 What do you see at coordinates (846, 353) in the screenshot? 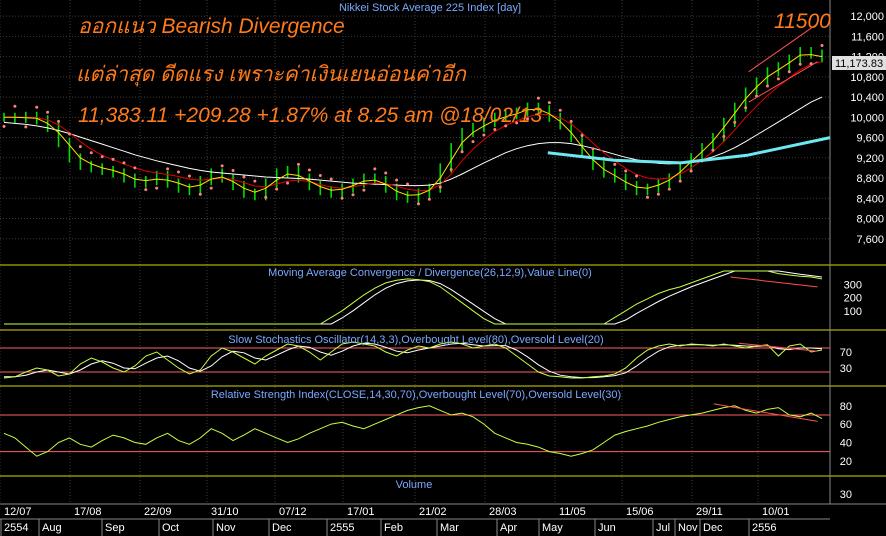
I see `stochastic-ytick: 70` at bounding box center [846, 353].